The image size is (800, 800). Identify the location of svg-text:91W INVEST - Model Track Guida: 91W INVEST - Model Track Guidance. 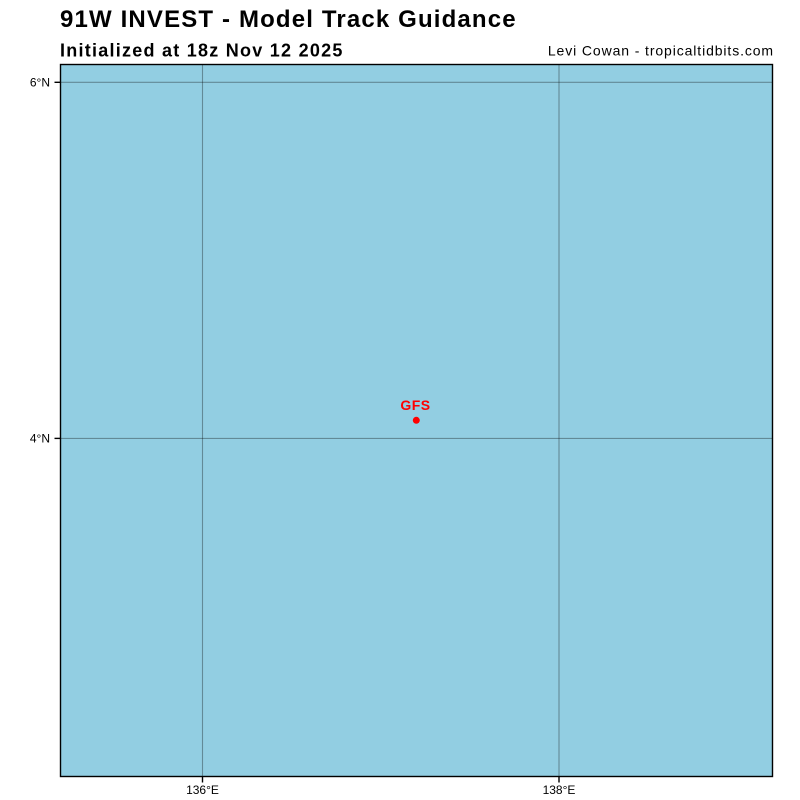
(288, 19).